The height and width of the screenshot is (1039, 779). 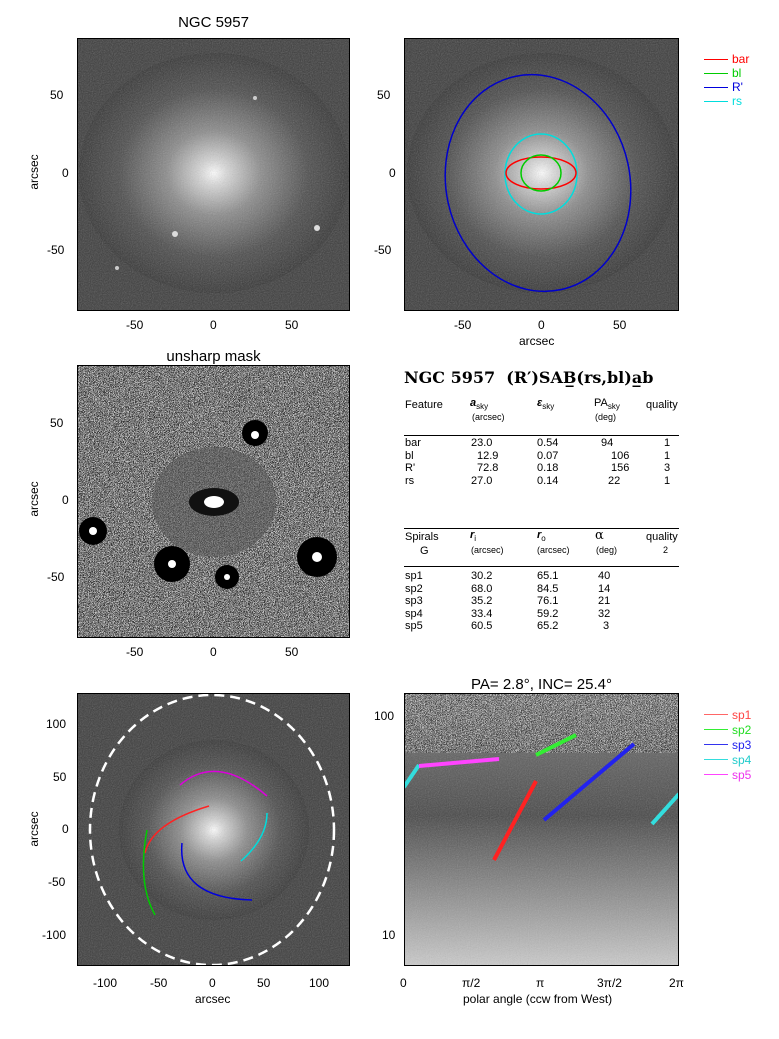 I want to click on table-row: sp1 30.2 65.1 40, so click(x=508, y=576).